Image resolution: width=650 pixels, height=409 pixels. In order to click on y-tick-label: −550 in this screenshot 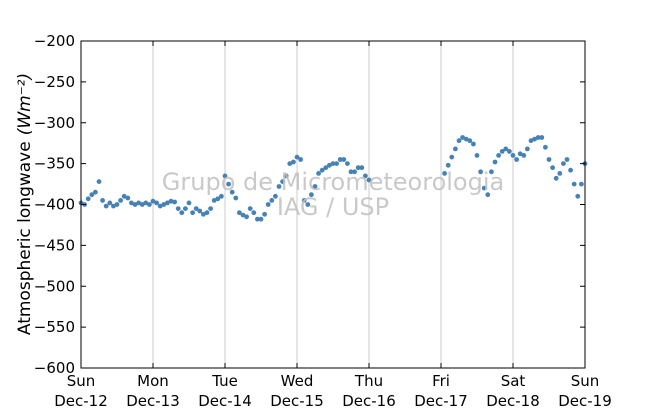, I will do `click(54, 327)`.